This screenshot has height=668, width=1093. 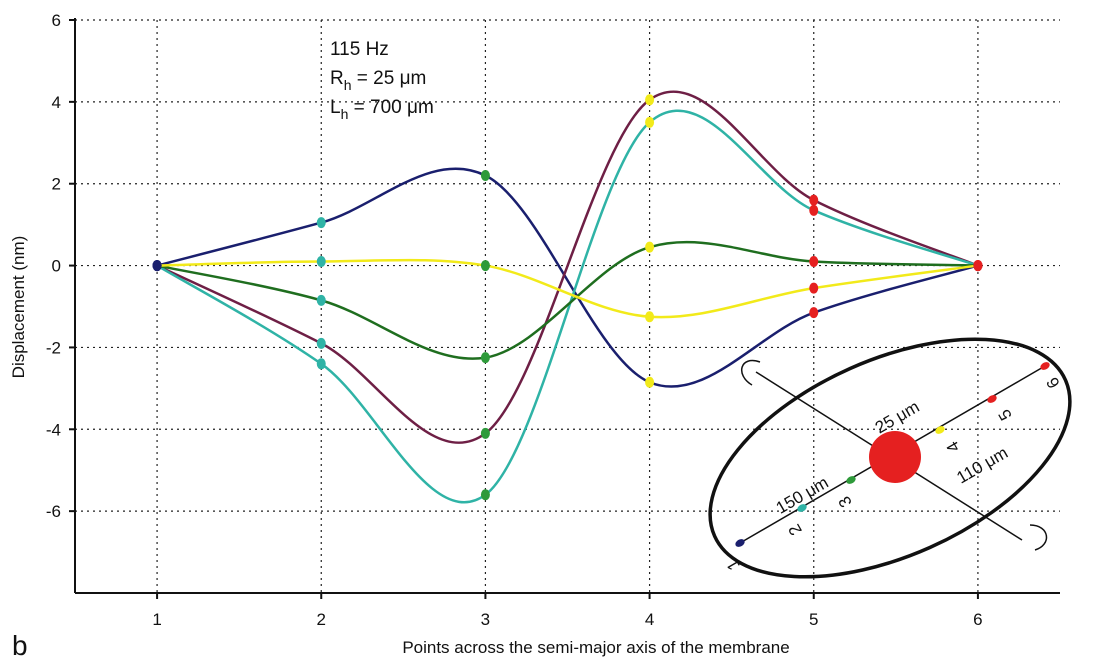 What do you see at coordinates (20, 645) in the screenshot?
I see `panel-label: b` at bounding box center [20, 645].